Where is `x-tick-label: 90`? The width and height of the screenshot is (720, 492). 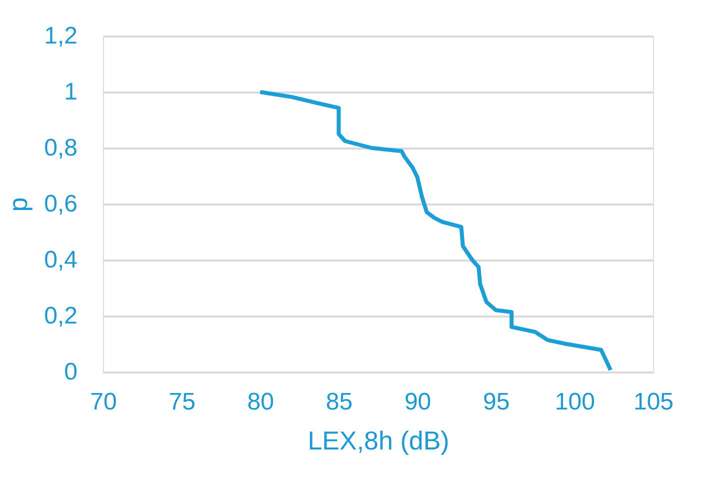 x-tick-label: 90 is located at coordinates (418, 402).